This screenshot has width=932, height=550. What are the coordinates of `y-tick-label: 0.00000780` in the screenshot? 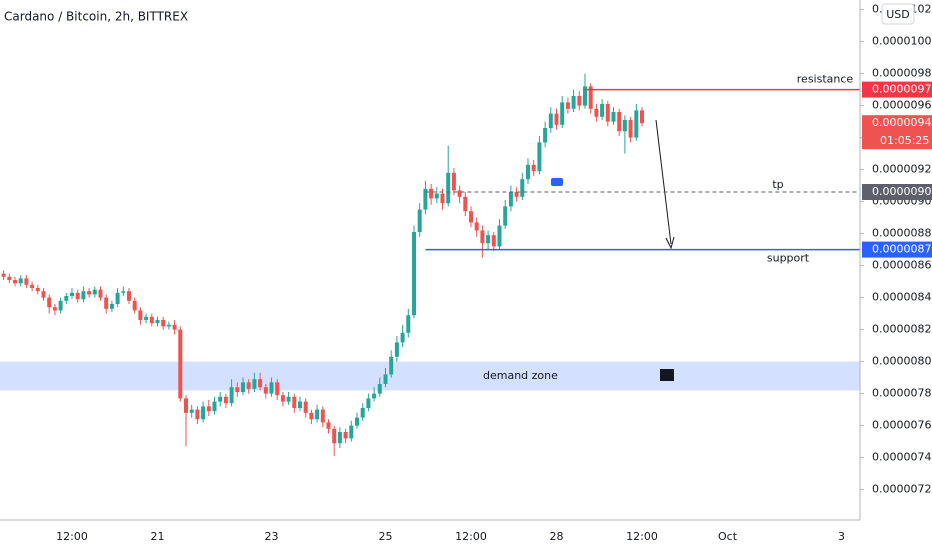 It's located at (902, 393).